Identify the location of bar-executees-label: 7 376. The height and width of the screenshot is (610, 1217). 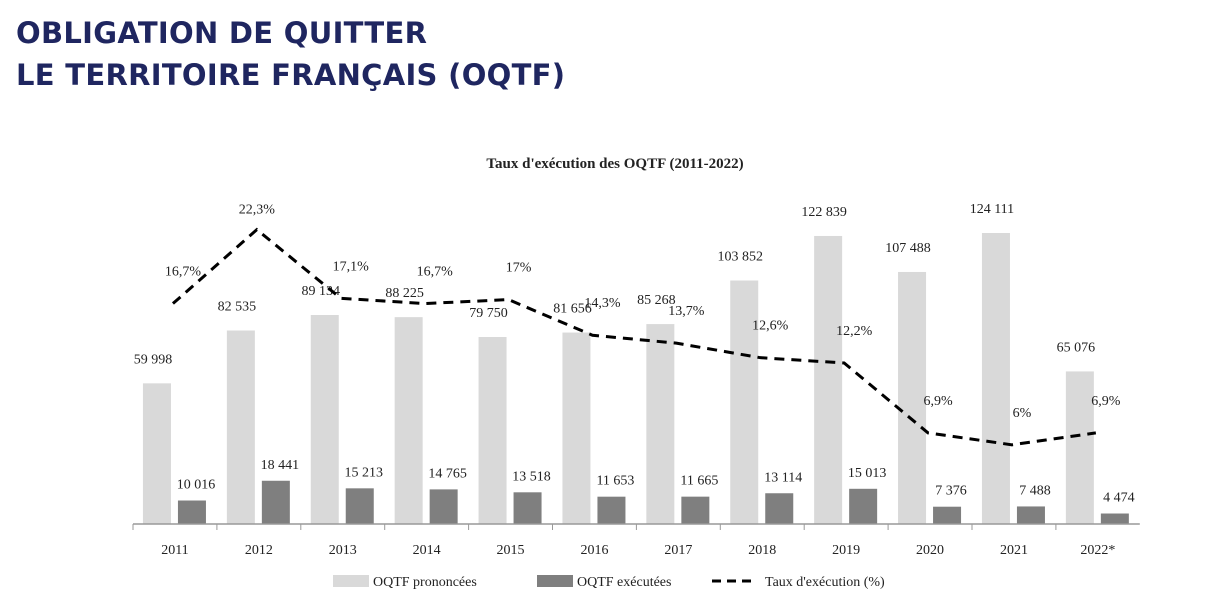
(951, 491).